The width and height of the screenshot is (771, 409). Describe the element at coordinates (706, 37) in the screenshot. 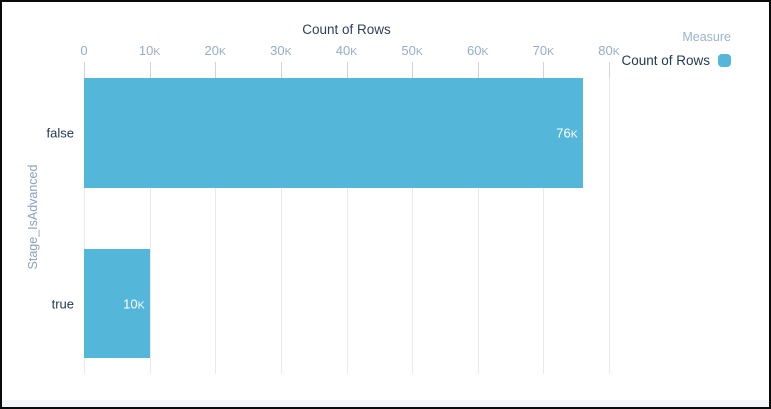

I see `legend-title: Measure` at that location.